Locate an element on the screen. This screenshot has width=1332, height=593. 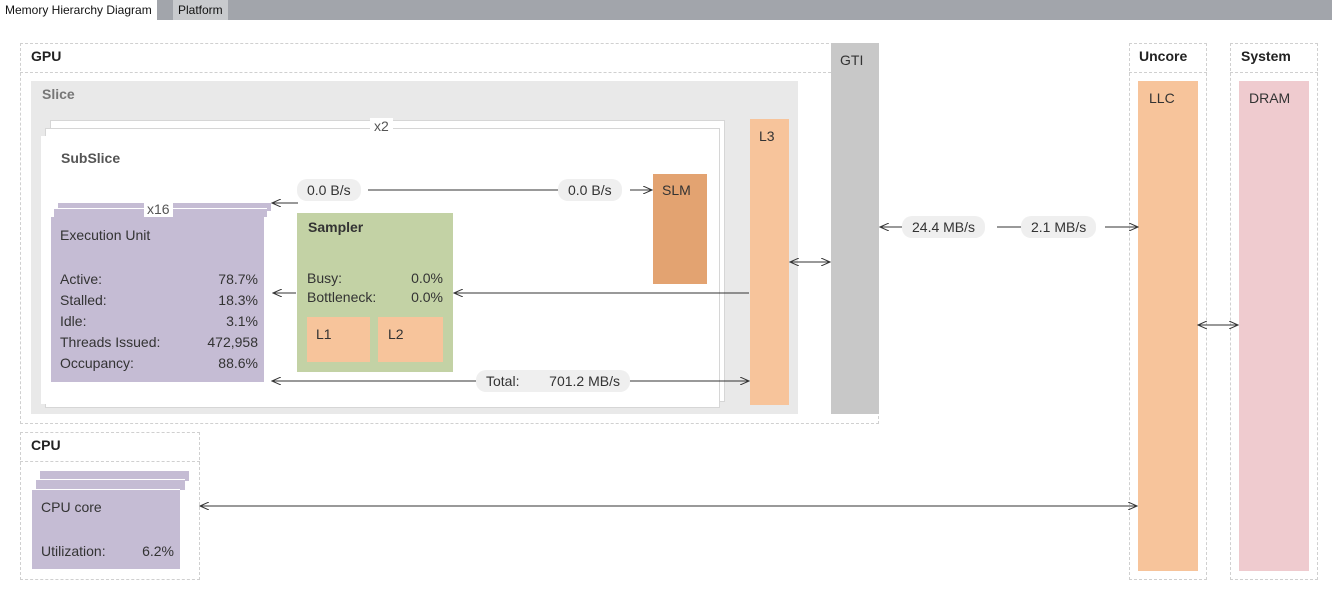
eu-metric-row: Active: 78.7% is located at coordinates (159, 279).